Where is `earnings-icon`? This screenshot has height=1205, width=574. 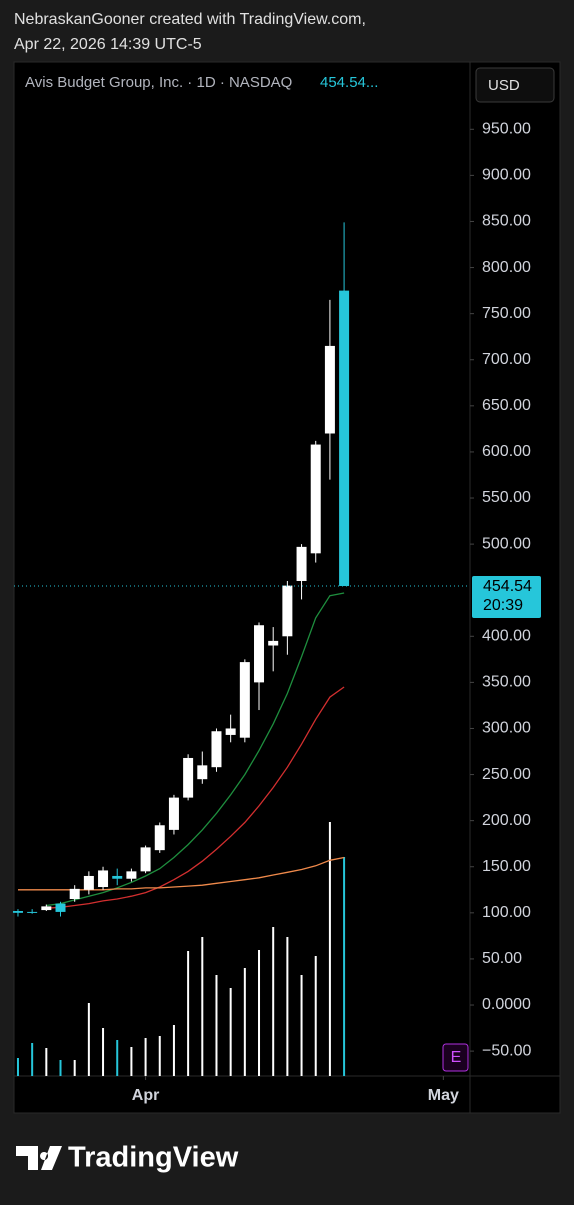 earnings-icon is located at coordinates (455, 1057).